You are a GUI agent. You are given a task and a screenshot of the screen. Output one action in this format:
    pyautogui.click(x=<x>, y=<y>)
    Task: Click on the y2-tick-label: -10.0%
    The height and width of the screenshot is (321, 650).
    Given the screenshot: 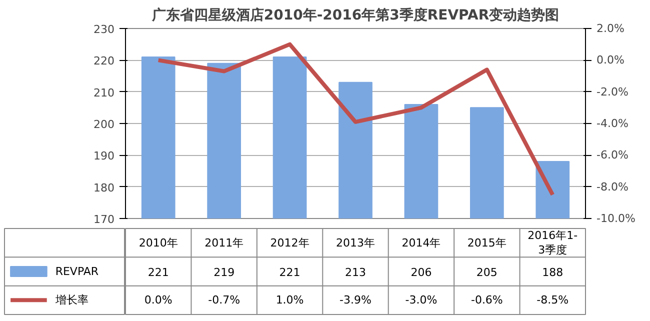 What is the action you would take?
    pyautogui.click(x=616, y=218)
    